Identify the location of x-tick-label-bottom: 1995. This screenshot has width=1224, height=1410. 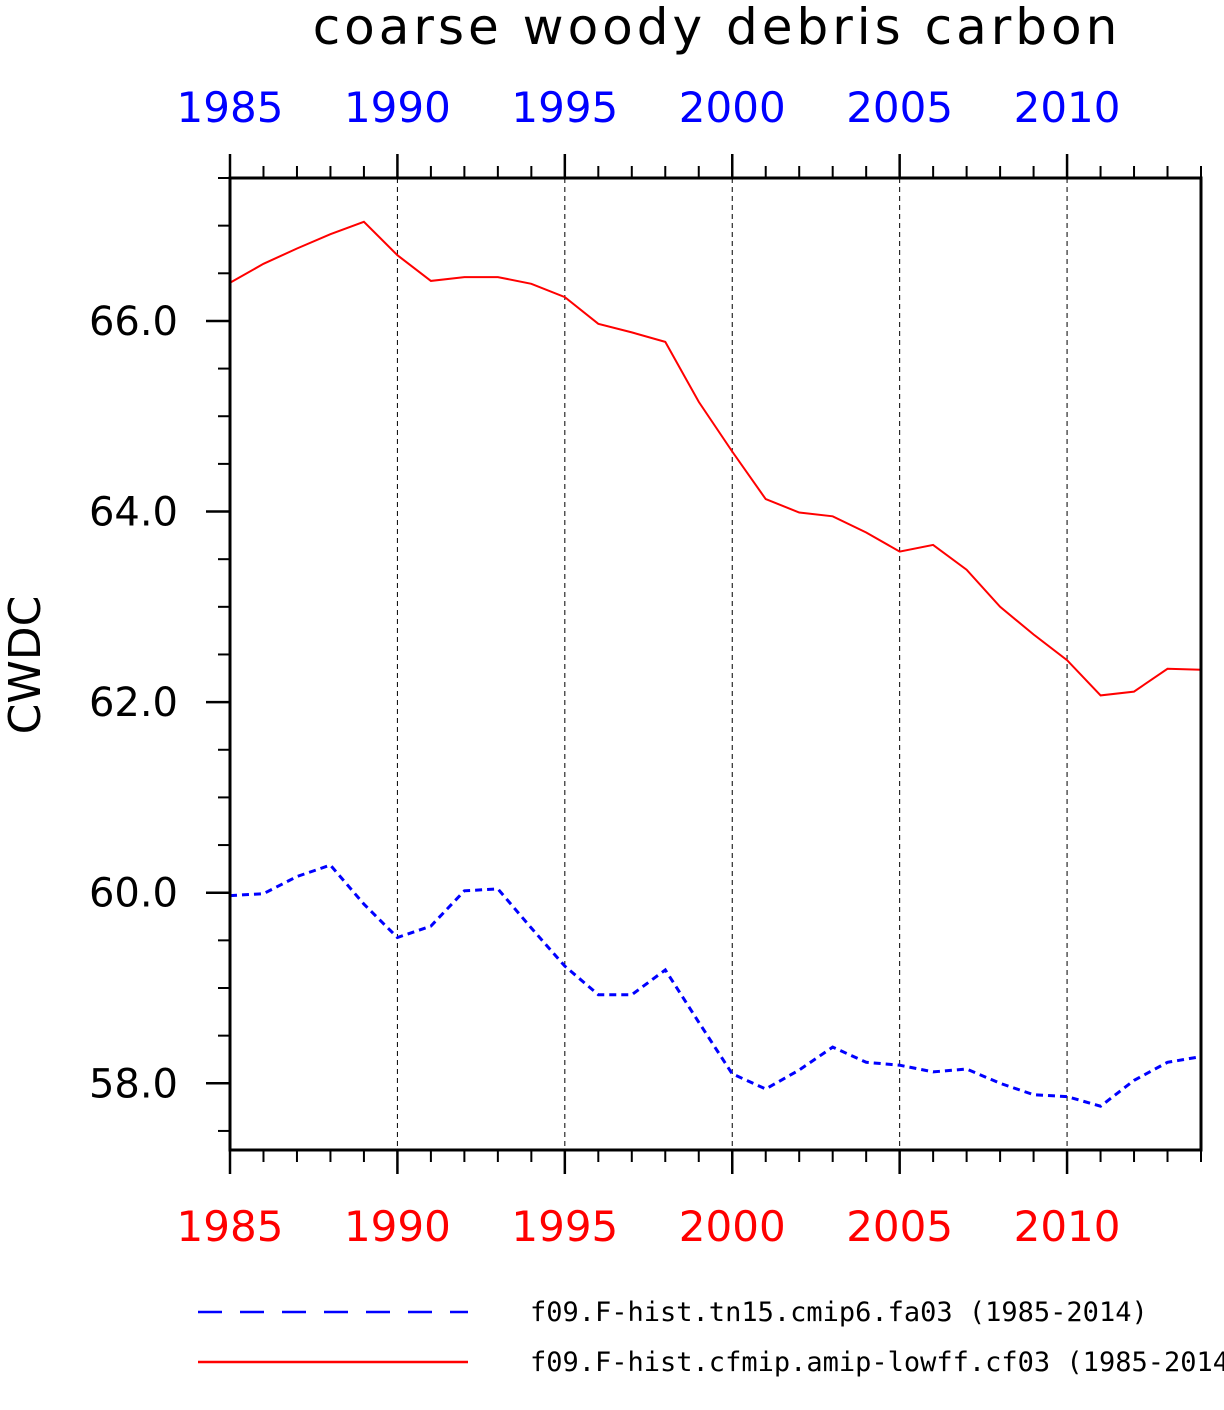
(564, 1226).